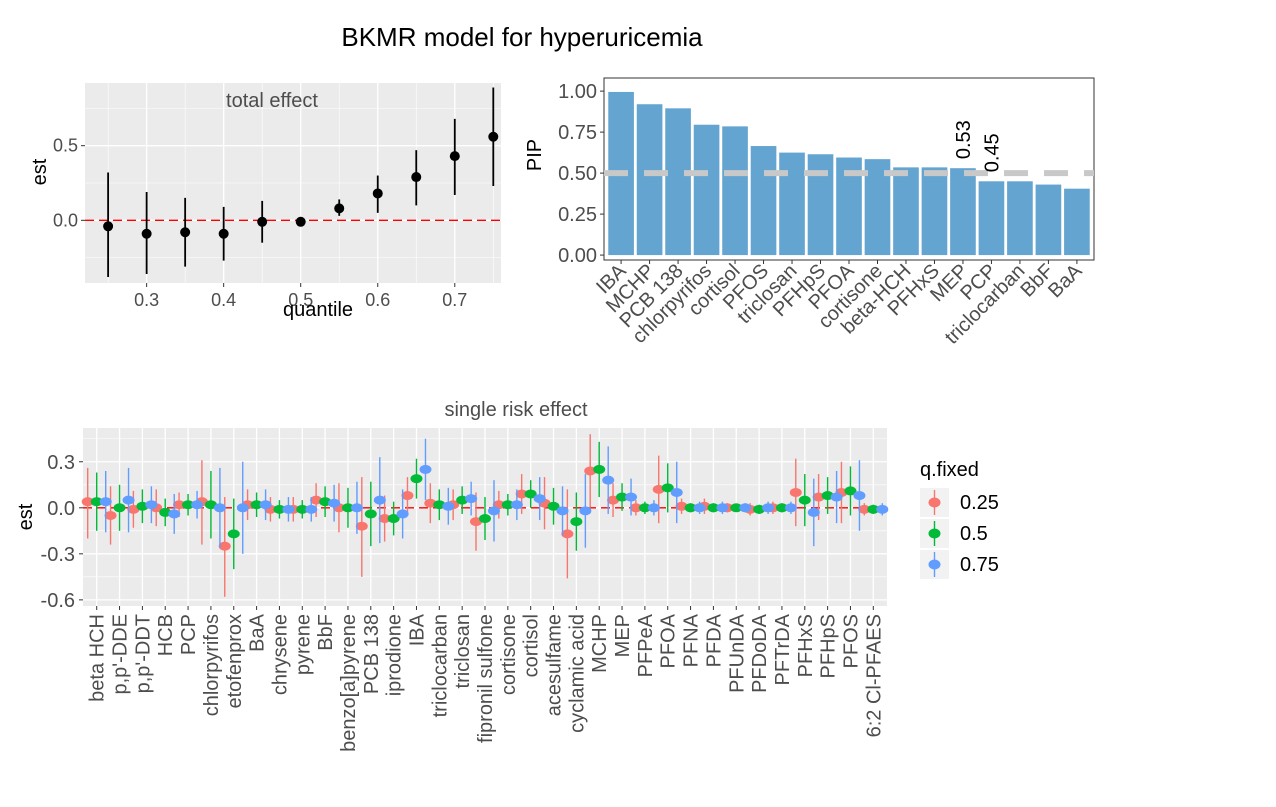  I want to click on single-risk-strip-title: single risk effect, so click(515, 410).